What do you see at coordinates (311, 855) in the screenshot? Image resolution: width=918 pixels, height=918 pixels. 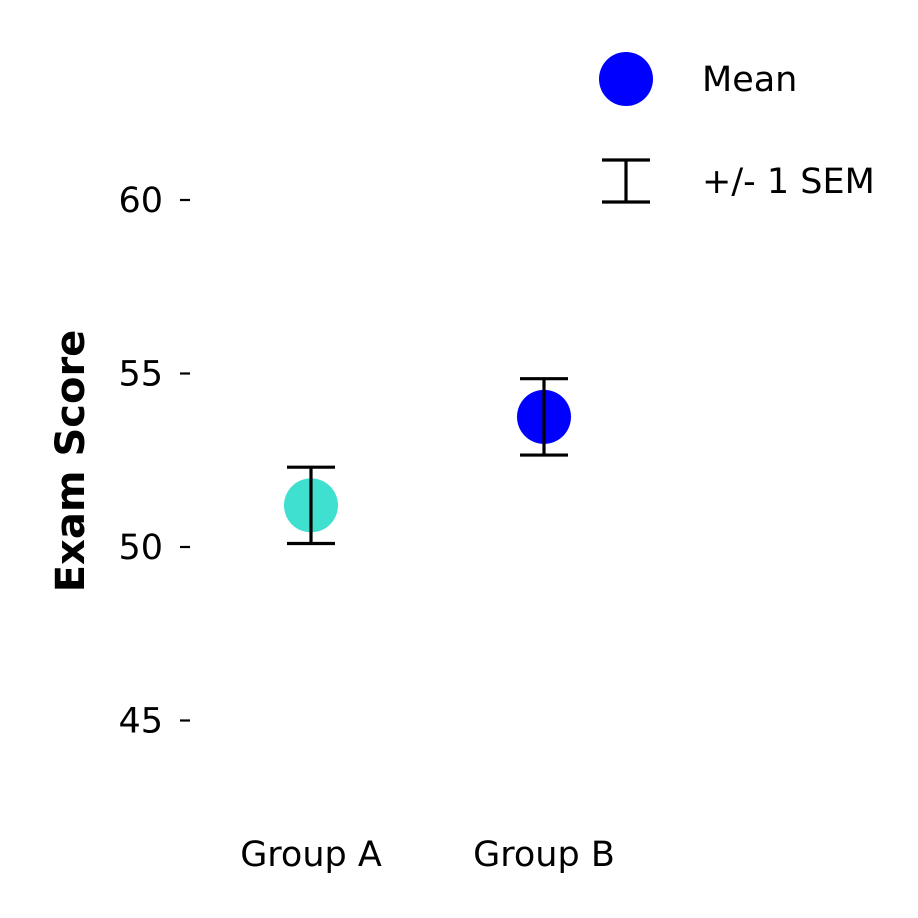 I see `x-tick-label: Group A` at bounding box center [311, 855].